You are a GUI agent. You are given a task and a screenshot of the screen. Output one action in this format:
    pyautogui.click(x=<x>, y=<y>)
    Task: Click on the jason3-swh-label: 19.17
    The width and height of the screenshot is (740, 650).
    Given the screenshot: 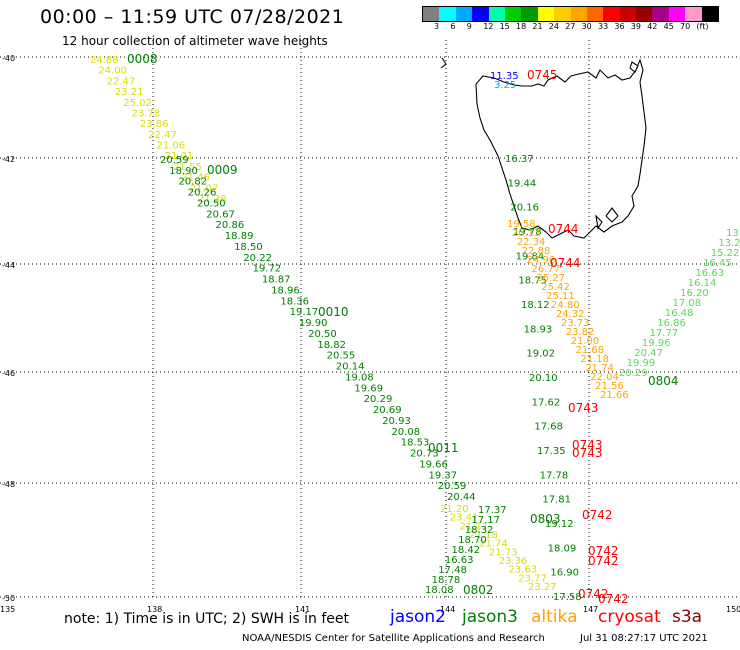 What is the action you would take?
    pyautogui.click(x=304, y=312)
    